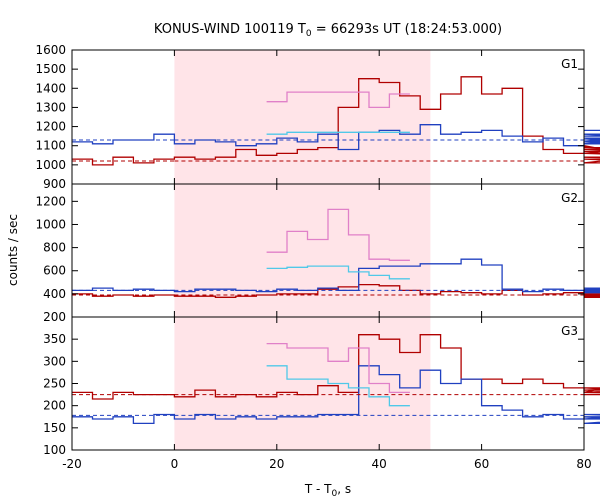 The image size is (600, 500). What do you see at coordinates (54, 339) in the screenshot?
I see `y-tick-label: 350` at bounding box center [54, 339].